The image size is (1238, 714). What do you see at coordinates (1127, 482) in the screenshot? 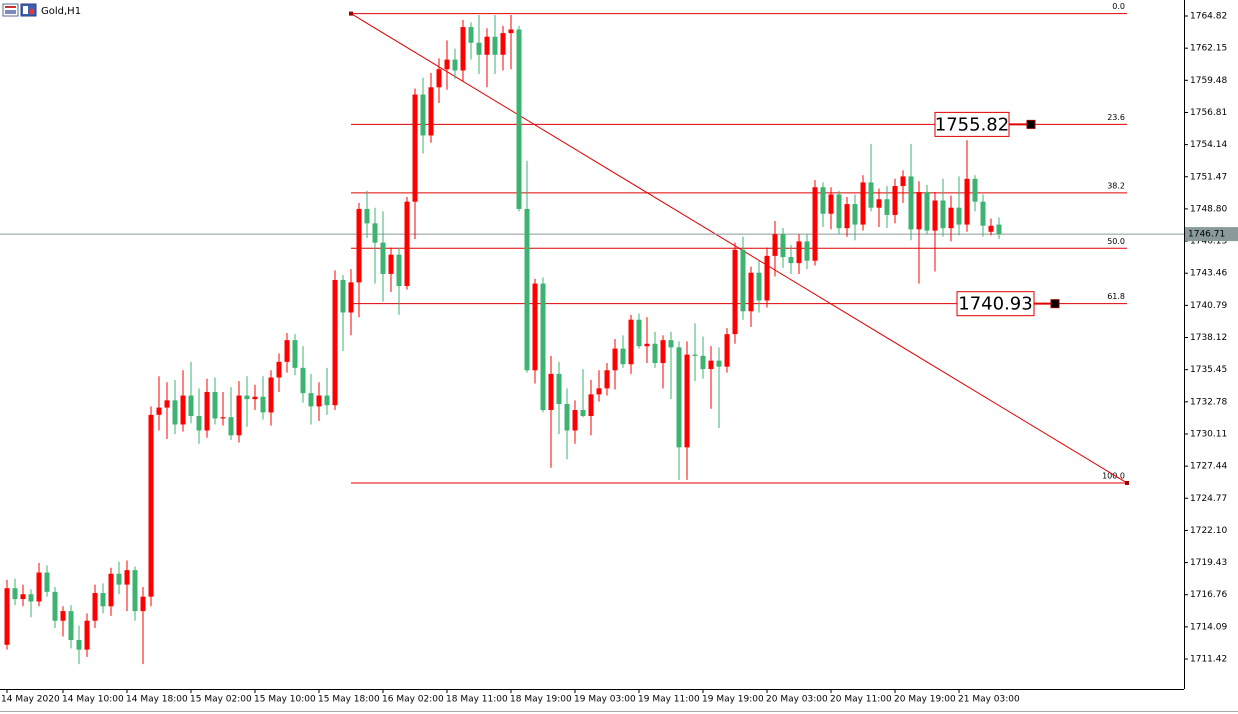
I see `fib-anchor` at bounding box center [1127, 482].